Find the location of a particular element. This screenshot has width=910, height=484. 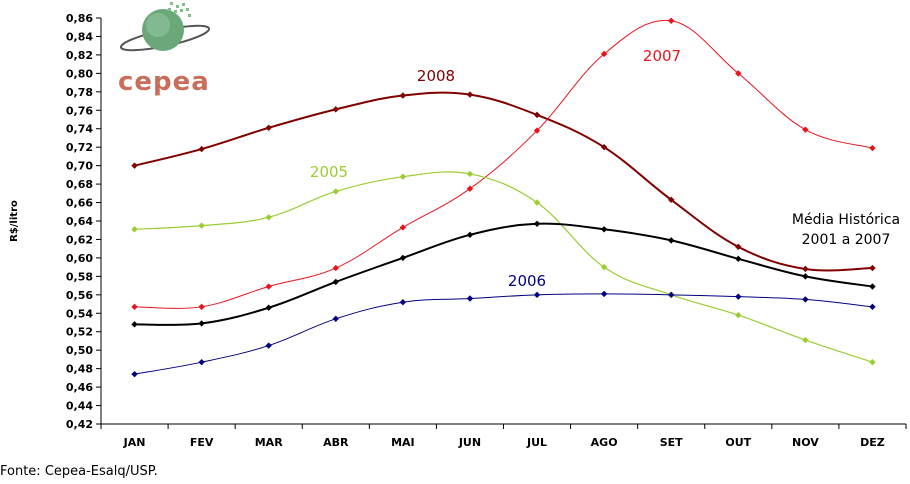

y-tick-label: 0,54 is located at coordinates (79, 313).